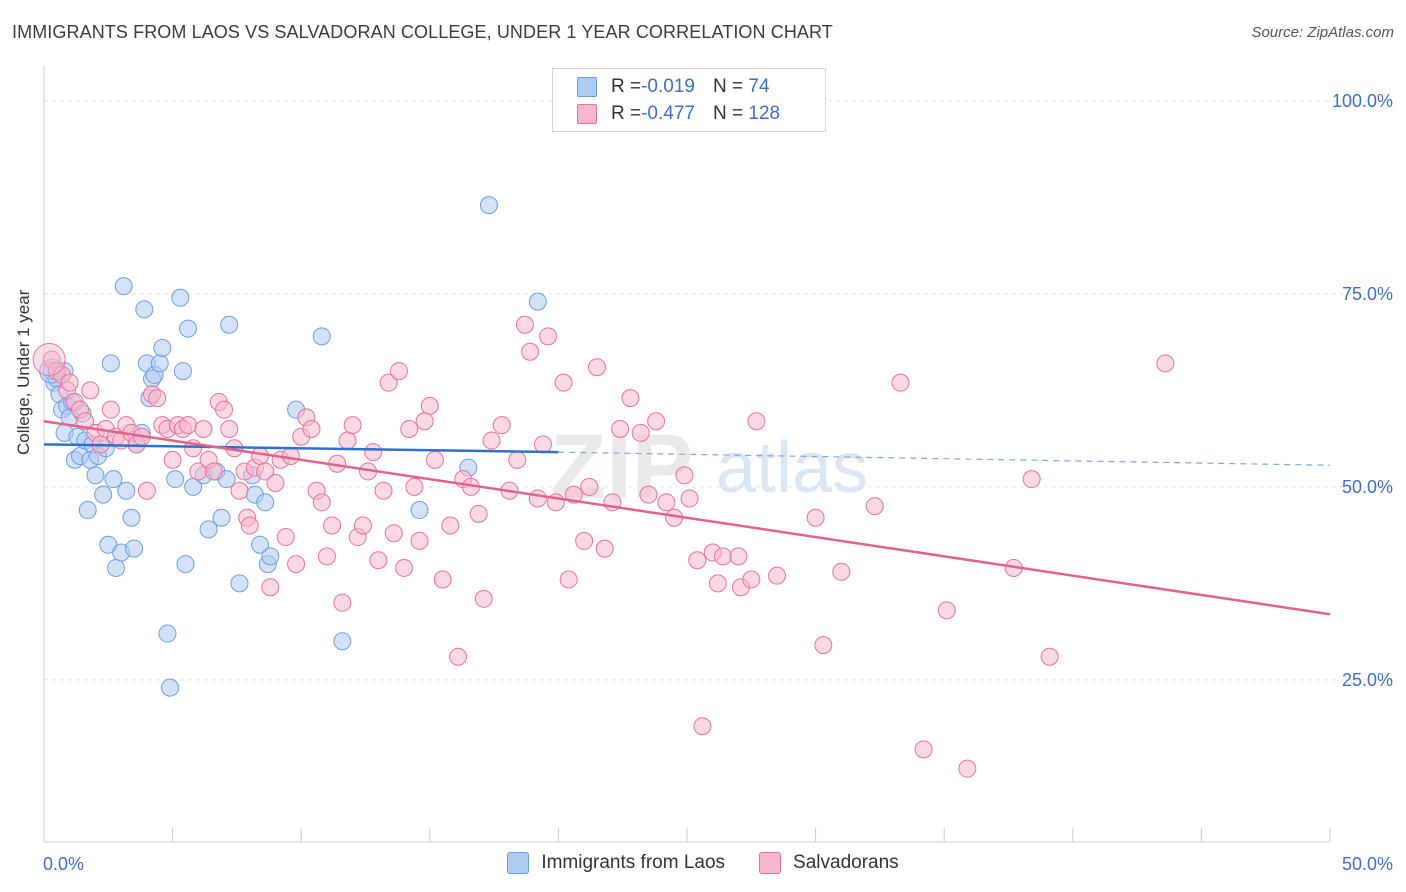 The image size is (1406, 892). Describe the element at coordinates (792, 468) in the screenshot. I see `watermark-atlas: atlas` at that location.